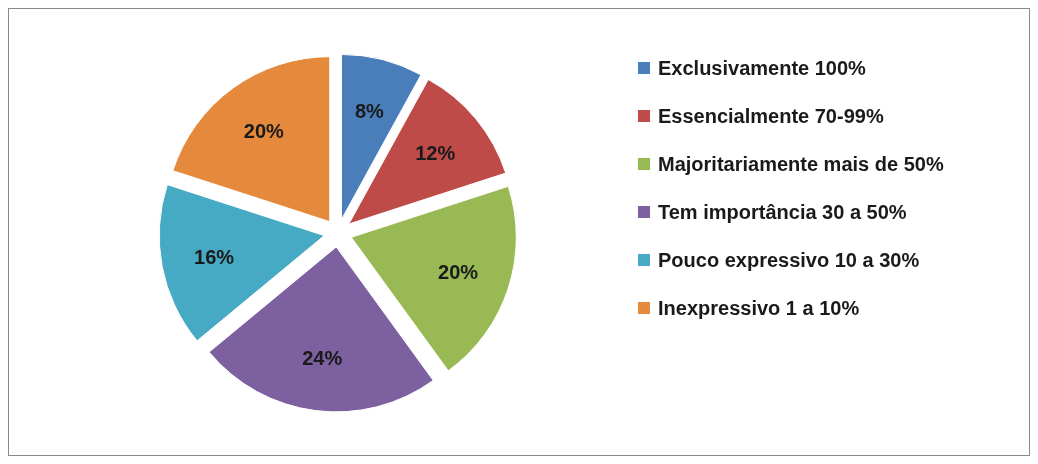  Describe the element at coordinates (801, 164) in the screenshot. I see `legend-label: Majoritariamente mais de 50%` at that location.